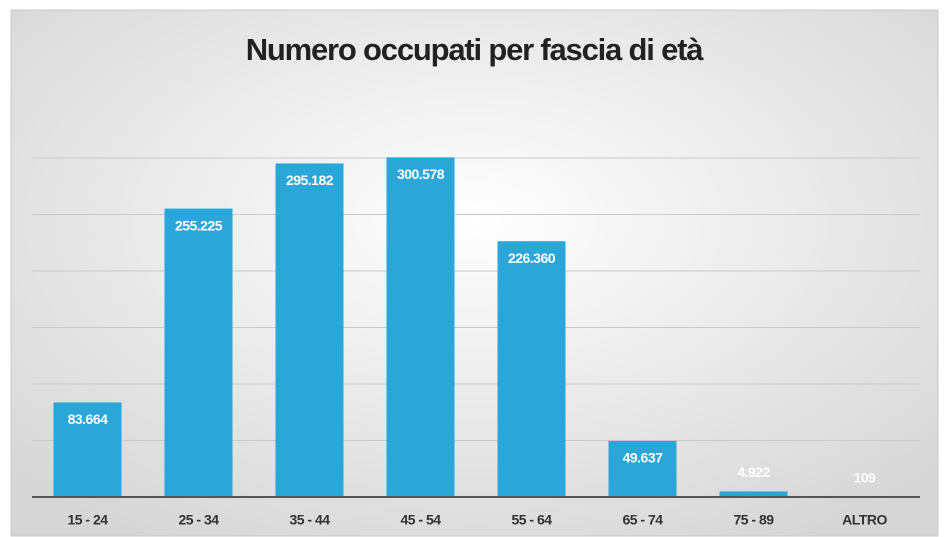 The width and height of the screenshot is (949, 537). I want to click on data-label: 226.360, so click(532, 258).